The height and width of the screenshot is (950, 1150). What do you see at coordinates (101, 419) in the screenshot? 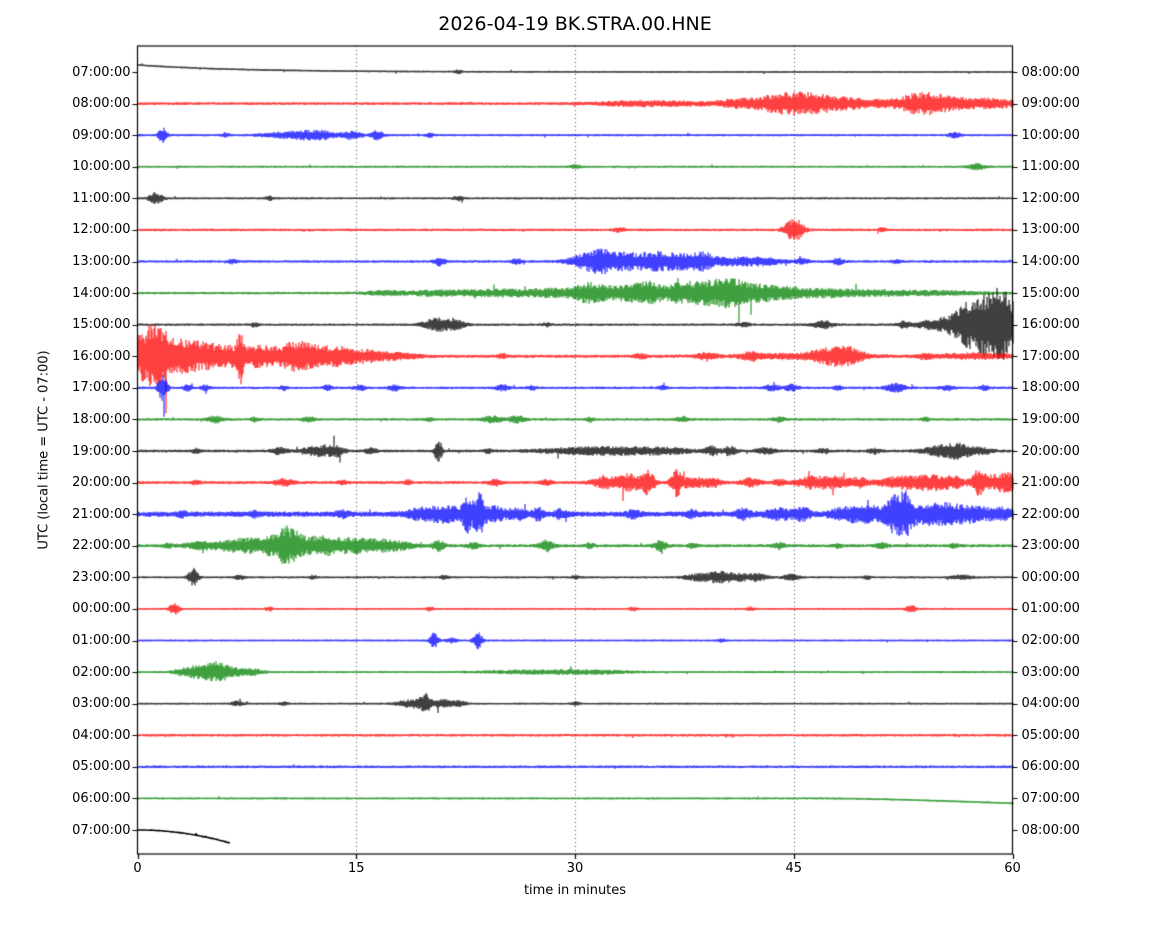
I see `utc-time-label: 18:00:00` at bounding box center [101, 419].